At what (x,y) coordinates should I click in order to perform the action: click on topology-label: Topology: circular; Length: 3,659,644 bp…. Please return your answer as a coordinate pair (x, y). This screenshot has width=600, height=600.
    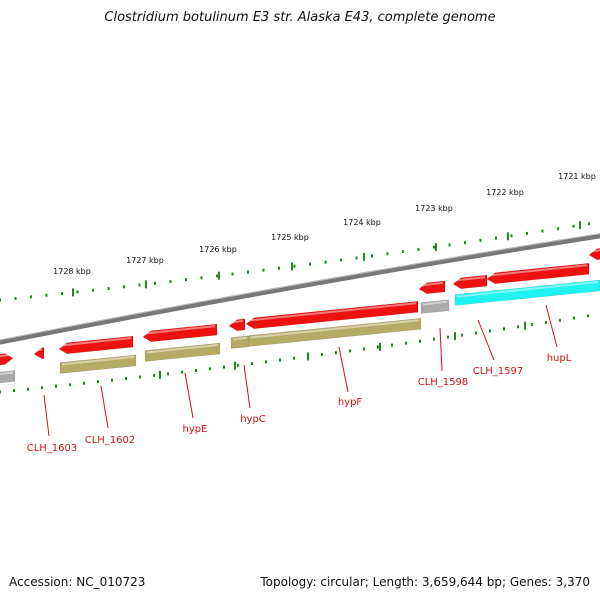
    Looking at the image, I should click on (425, 582).